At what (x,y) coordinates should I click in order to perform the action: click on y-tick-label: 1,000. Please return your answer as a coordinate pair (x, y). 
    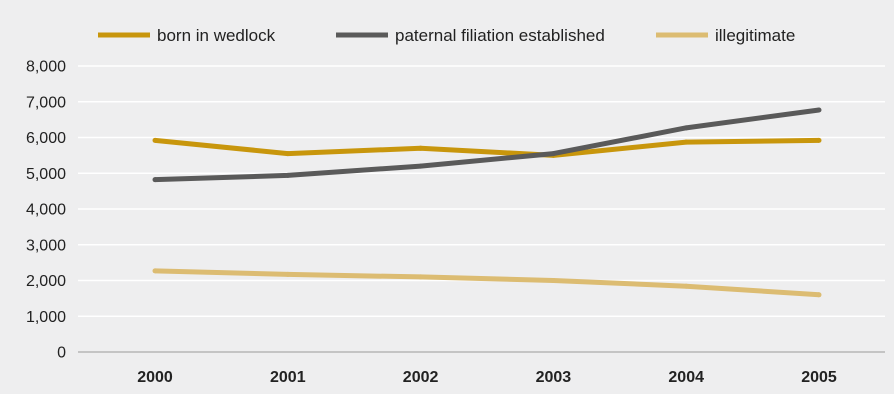
    Looking at the image, I should click on (46, 317).